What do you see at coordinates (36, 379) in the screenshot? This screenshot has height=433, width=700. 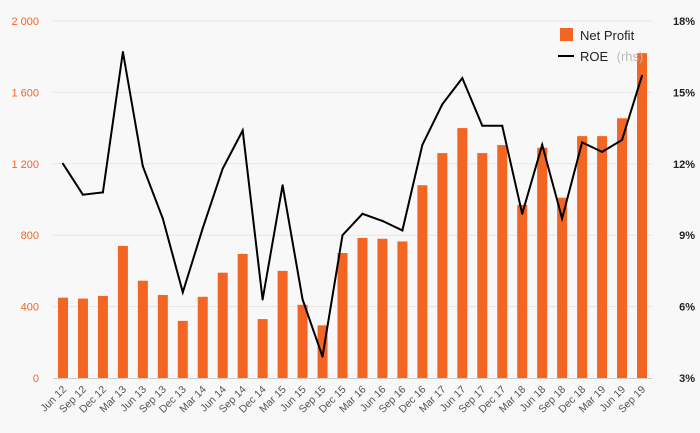 I see `y-left-tick-label: 0` at bounding box center [36, 379].